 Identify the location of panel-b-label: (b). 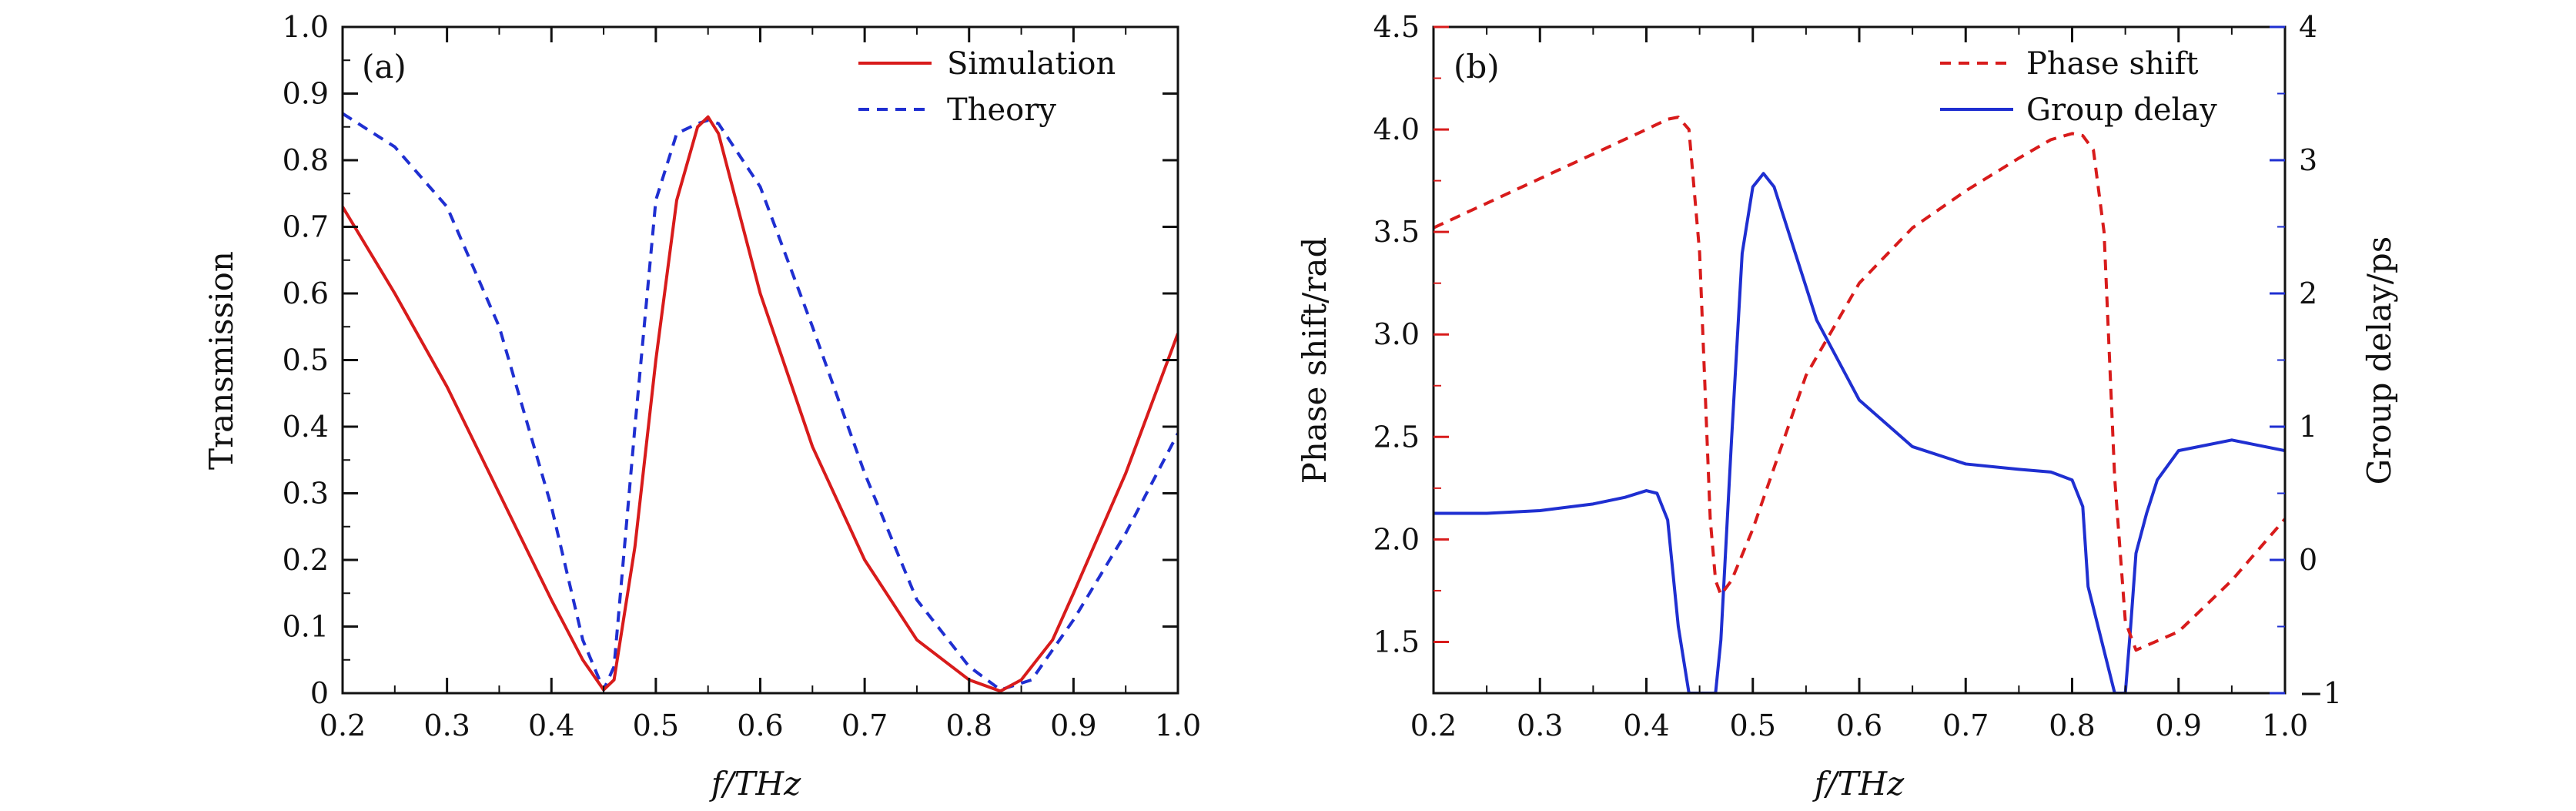
(1477, 66).